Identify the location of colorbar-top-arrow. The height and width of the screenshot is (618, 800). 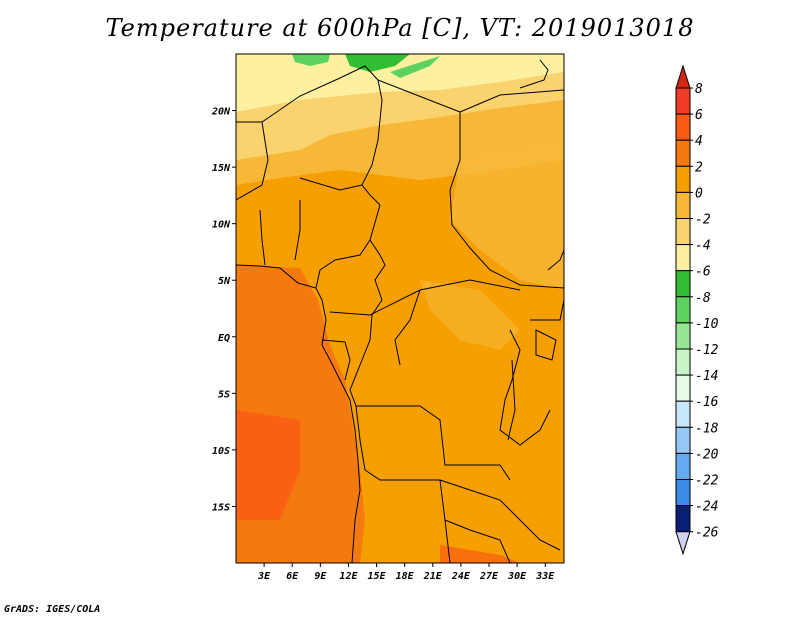
(683, 76).